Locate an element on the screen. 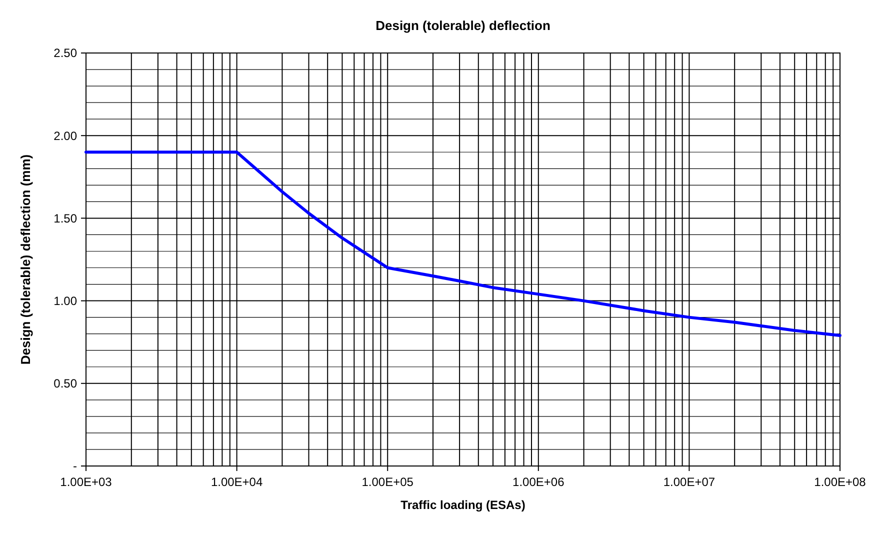 The height and width of the screenshot is (547, 884). x-tick-label: 1.00E+06 is located at coordinates (538, 482).